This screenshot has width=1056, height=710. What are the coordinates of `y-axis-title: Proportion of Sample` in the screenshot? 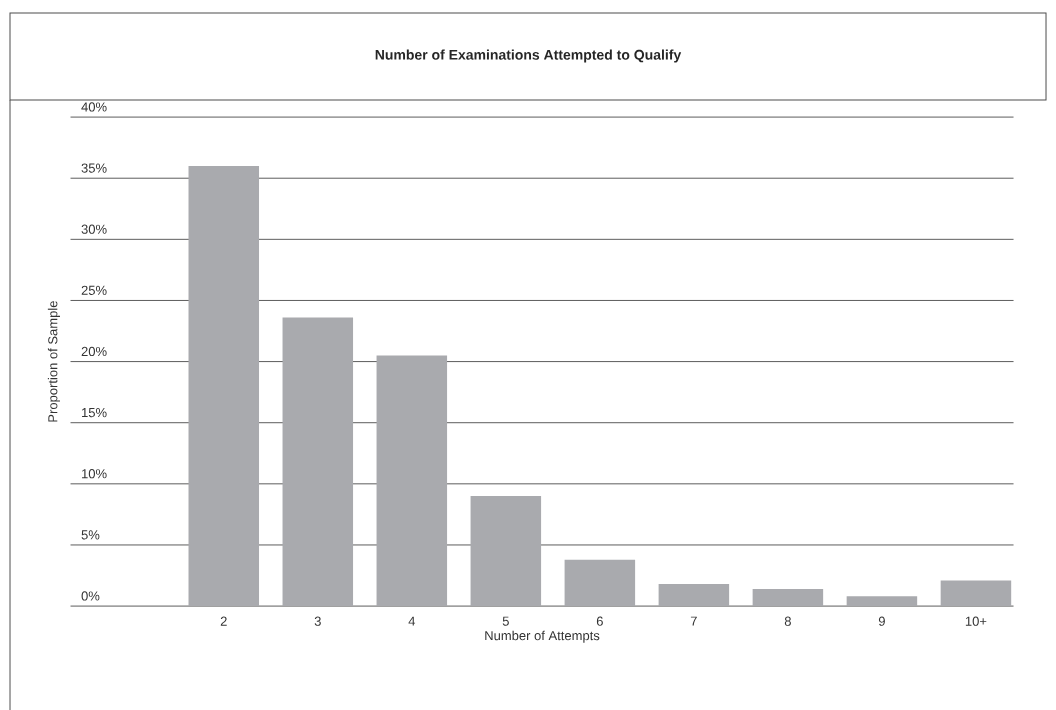 It's located at (53, 361).